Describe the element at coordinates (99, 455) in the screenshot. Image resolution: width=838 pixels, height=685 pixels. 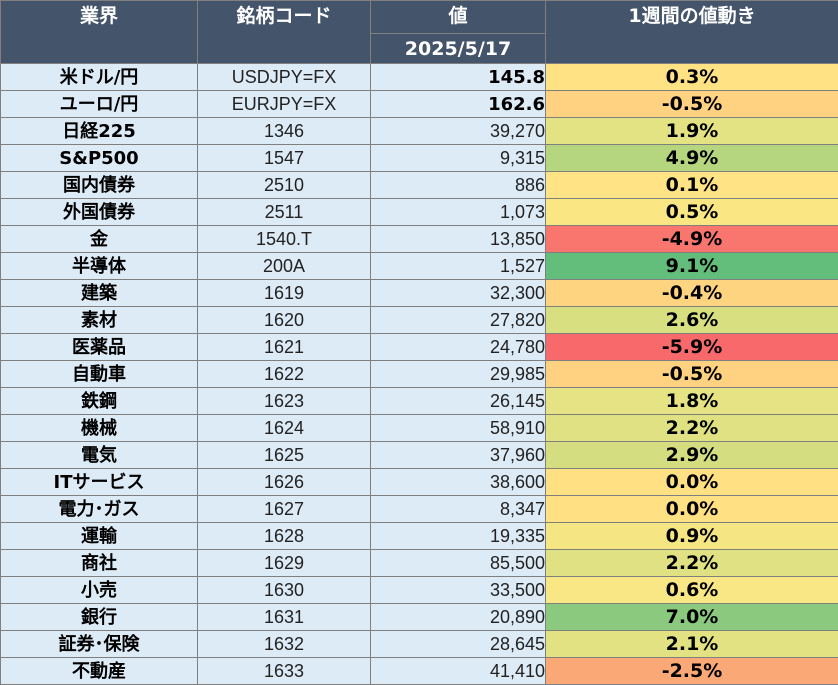
I see `sector-name-cell: 電気` at that location.